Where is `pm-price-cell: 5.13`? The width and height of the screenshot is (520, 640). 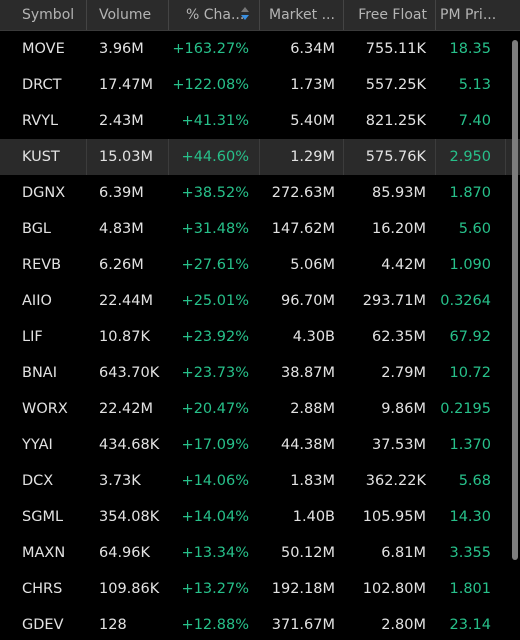 pm-price-cell: 5.13 is located at coordinates (474, 85).